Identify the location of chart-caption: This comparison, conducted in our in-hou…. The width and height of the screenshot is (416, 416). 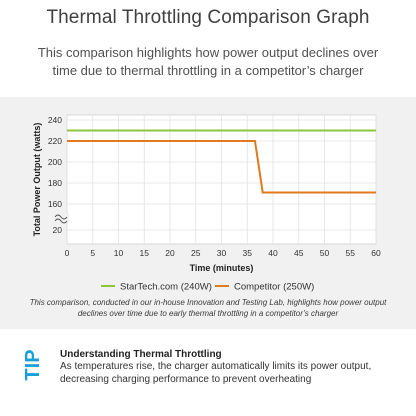
(208, 308).